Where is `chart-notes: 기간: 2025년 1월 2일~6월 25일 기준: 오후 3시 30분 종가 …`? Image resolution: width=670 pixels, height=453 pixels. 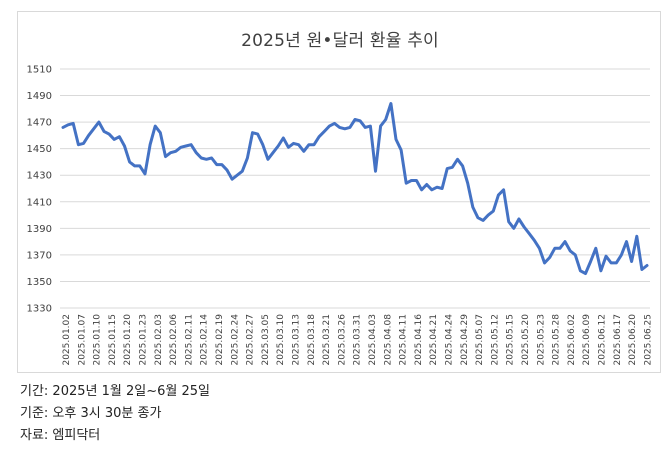
chart-notes: 기간: 2025년 1월 2일~6월 25일 기준: 오후 3시 30분 종가 … is located at coordinates (115, 414).